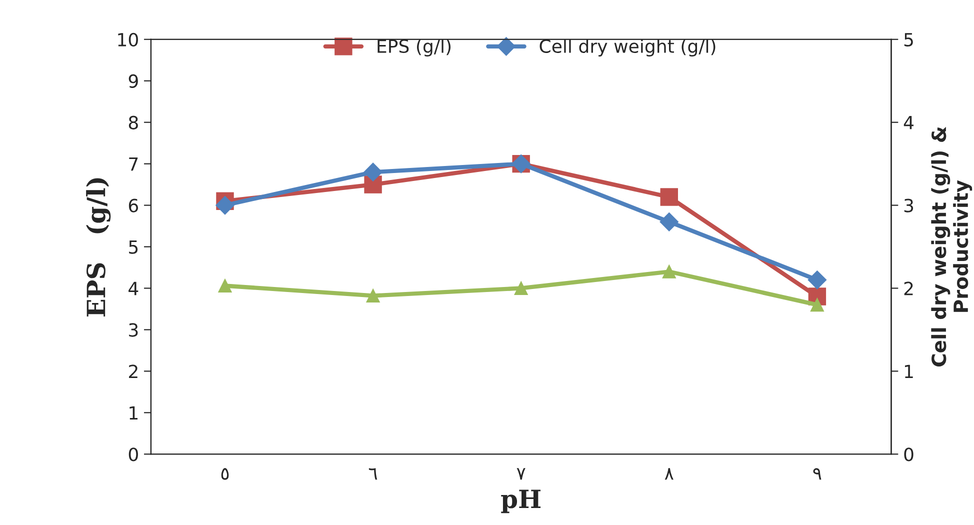 The height and width of the screenshot is (525, 974). I want to click on y-tick-label: 10, so click(128, 39).